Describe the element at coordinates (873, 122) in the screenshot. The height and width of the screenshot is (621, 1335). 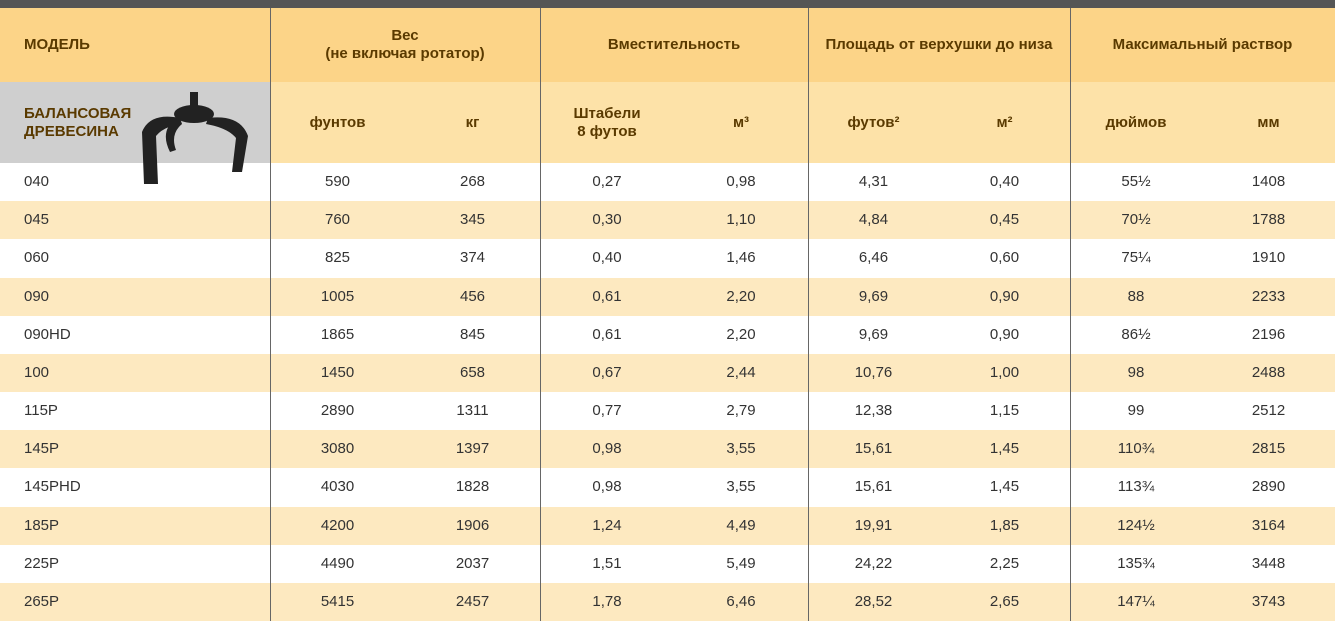
I see `subheader-cell: футов²` at that location.